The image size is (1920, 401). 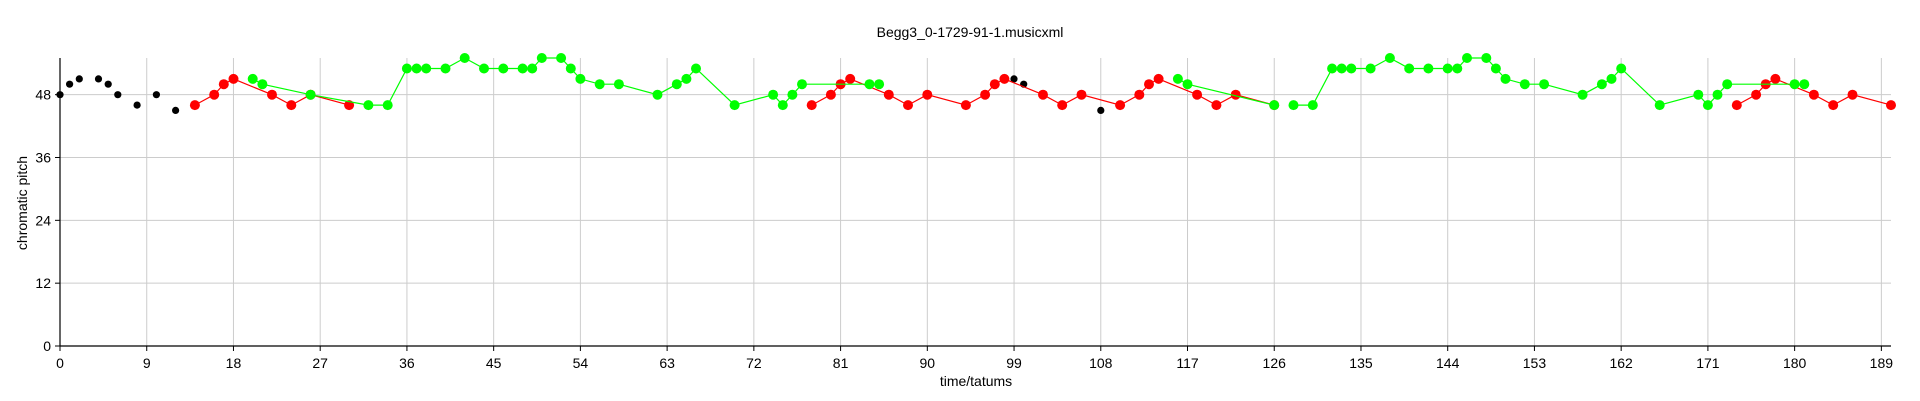 What do you see at coordinates (494, 363) in the screenshot?
I see `x-tick-label: 45` at bounding box center [494, 363].